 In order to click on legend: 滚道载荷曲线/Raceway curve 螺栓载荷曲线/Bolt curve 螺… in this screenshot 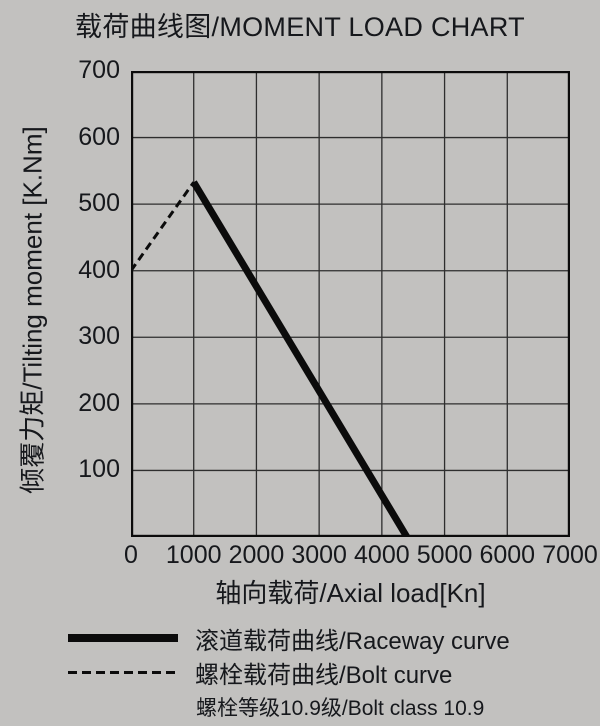, I will do `click(300, 671)`.